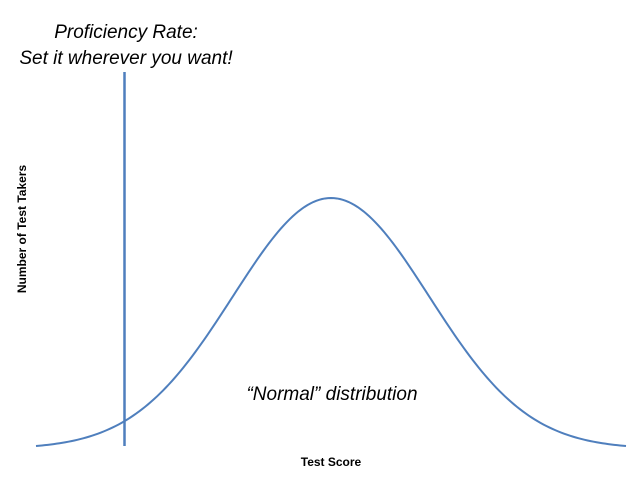 Image resolution: width=640 pixels, height=480 pixels. Describe the element at coordinates (126, 58) in the screenshot. I see `chart-title-line-2: Set it wherever you want!` at that location.